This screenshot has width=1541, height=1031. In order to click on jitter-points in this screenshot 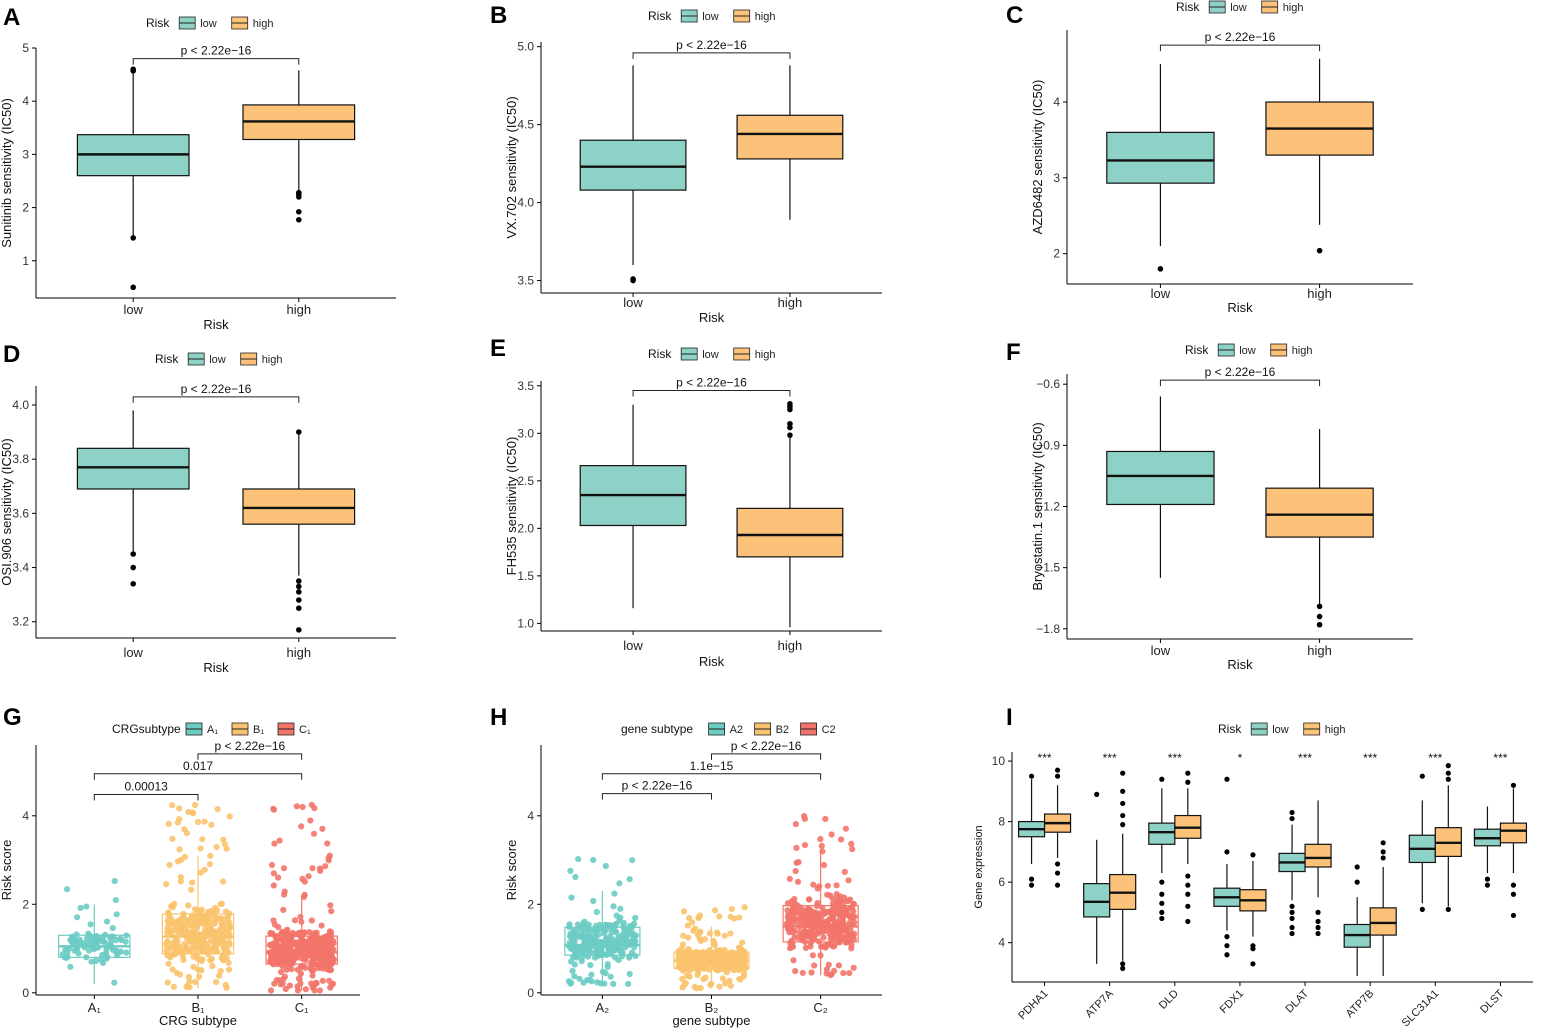, I will do `click(198, 896)`.